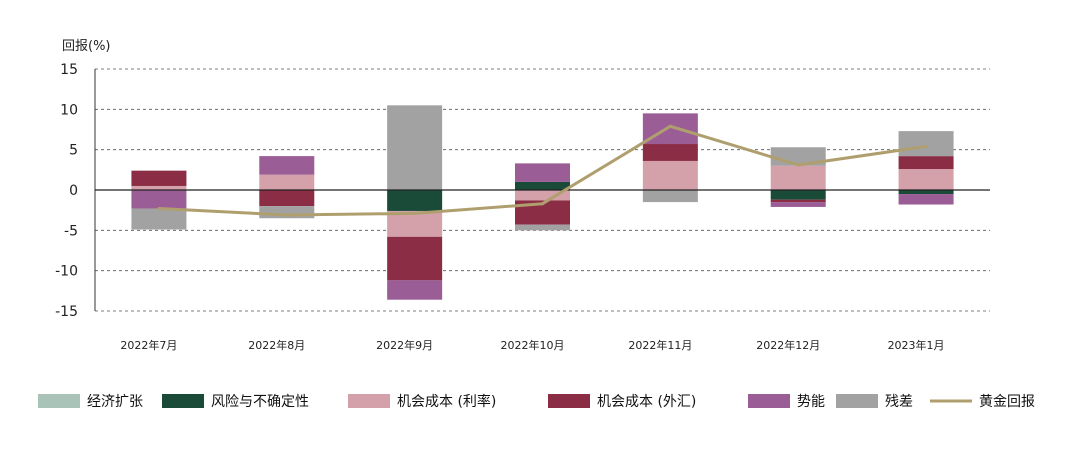 The width and height of the screenshot is (1080, 459). Describe the element at coordinates (66, 191) in the screenshot. I see `y-tick-labels: 15 10 5 0 -5 -10 -15` at that location.